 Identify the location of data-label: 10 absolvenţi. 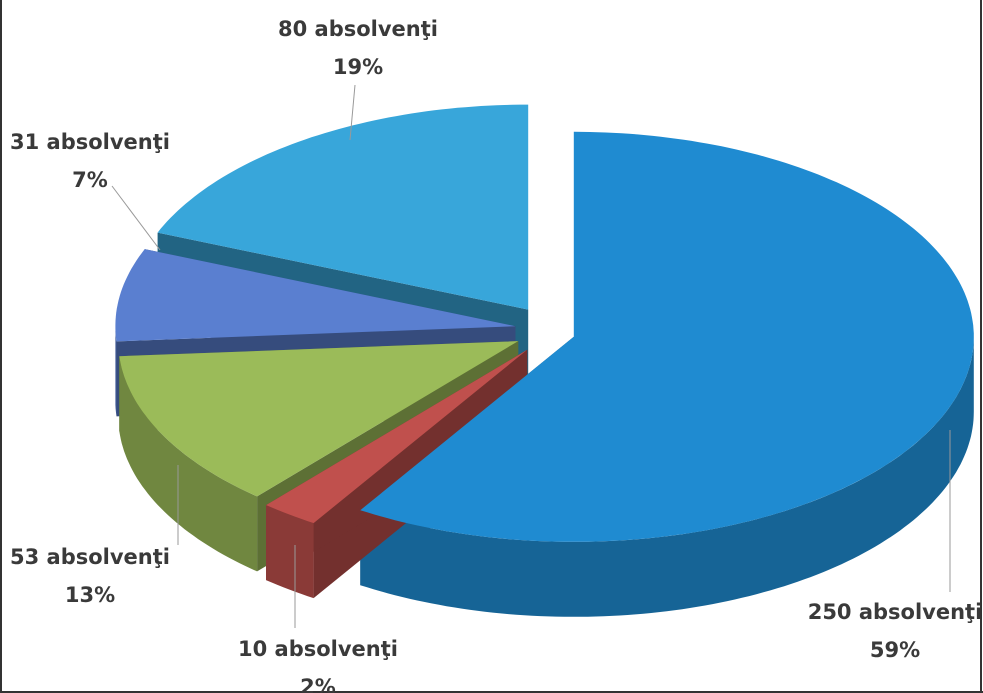
(318, 649).